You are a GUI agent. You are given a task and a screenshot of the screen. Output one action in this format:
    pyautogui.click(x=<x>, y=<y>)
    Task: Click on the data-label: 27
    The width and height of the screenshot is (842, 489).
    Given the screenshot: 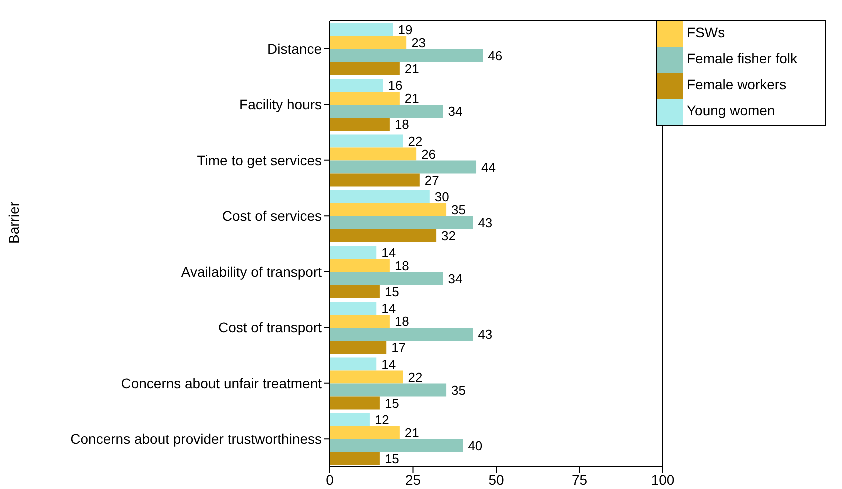 What is the action you would take?
    pyautogui.click(x=432, y=180)
    